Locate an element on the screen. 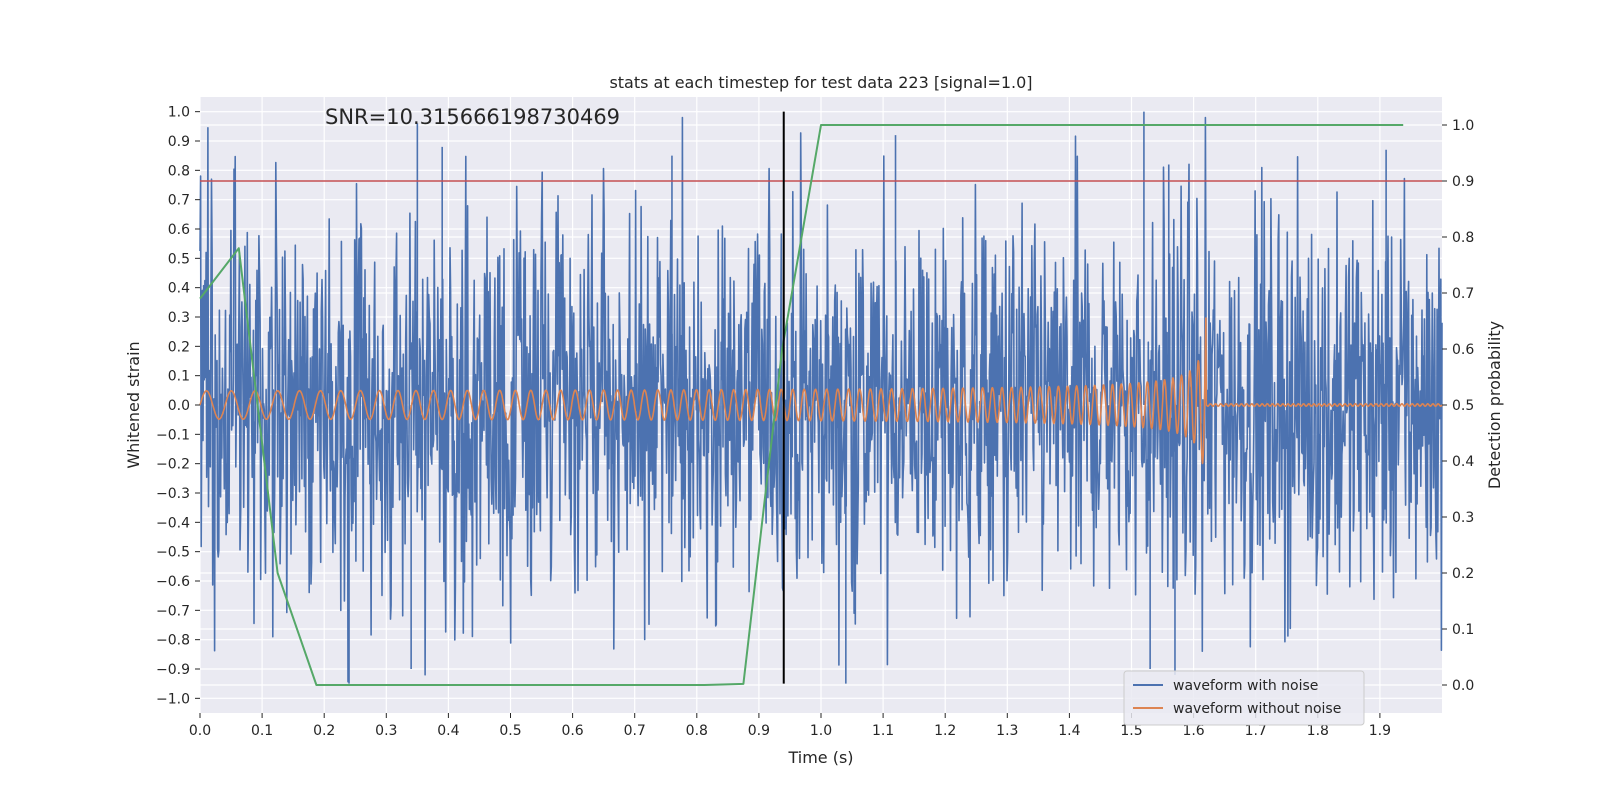  x-tick-label: 1.5 is located at coordinates (1131, 731).